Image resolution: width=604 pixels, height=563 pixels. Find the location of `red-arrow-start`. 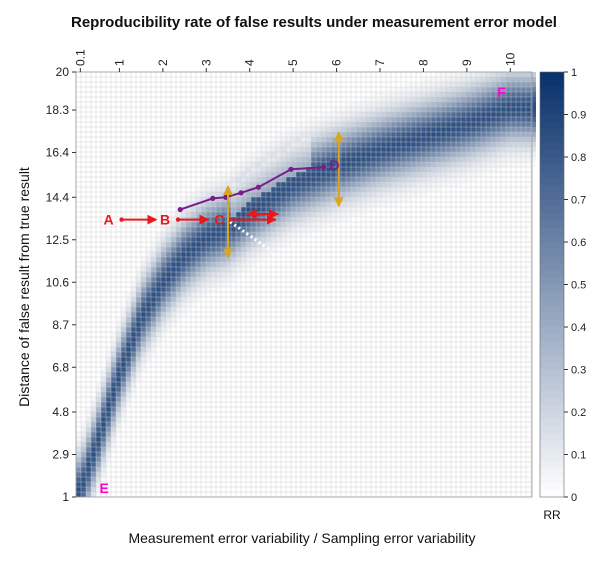

red-arrow-start is located at coordinates (121, 219).